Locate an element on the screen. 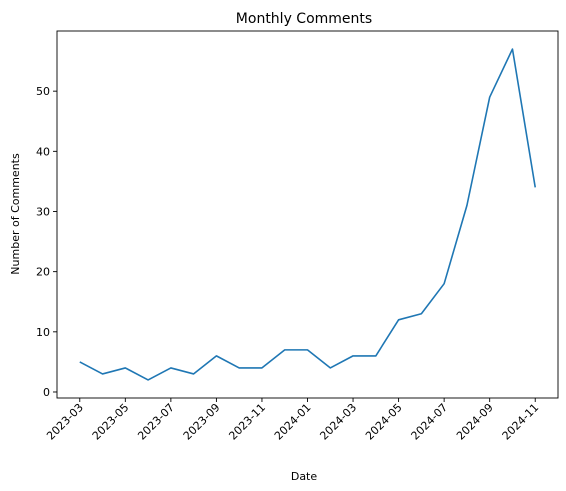 Image resolution: width=566 pixels, height=491 pixels. y-tick-label: 50 is located at coordinates (43, 91).